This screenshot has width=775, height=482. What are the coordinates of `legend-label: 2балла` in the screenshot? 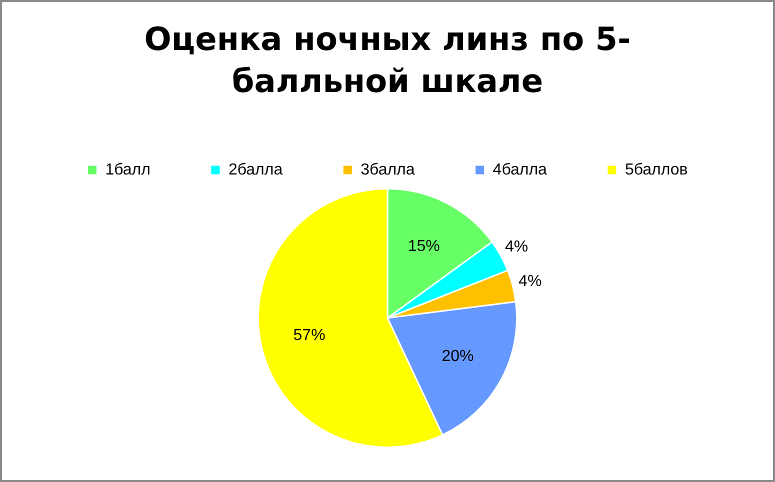 It's located at (255, 169).